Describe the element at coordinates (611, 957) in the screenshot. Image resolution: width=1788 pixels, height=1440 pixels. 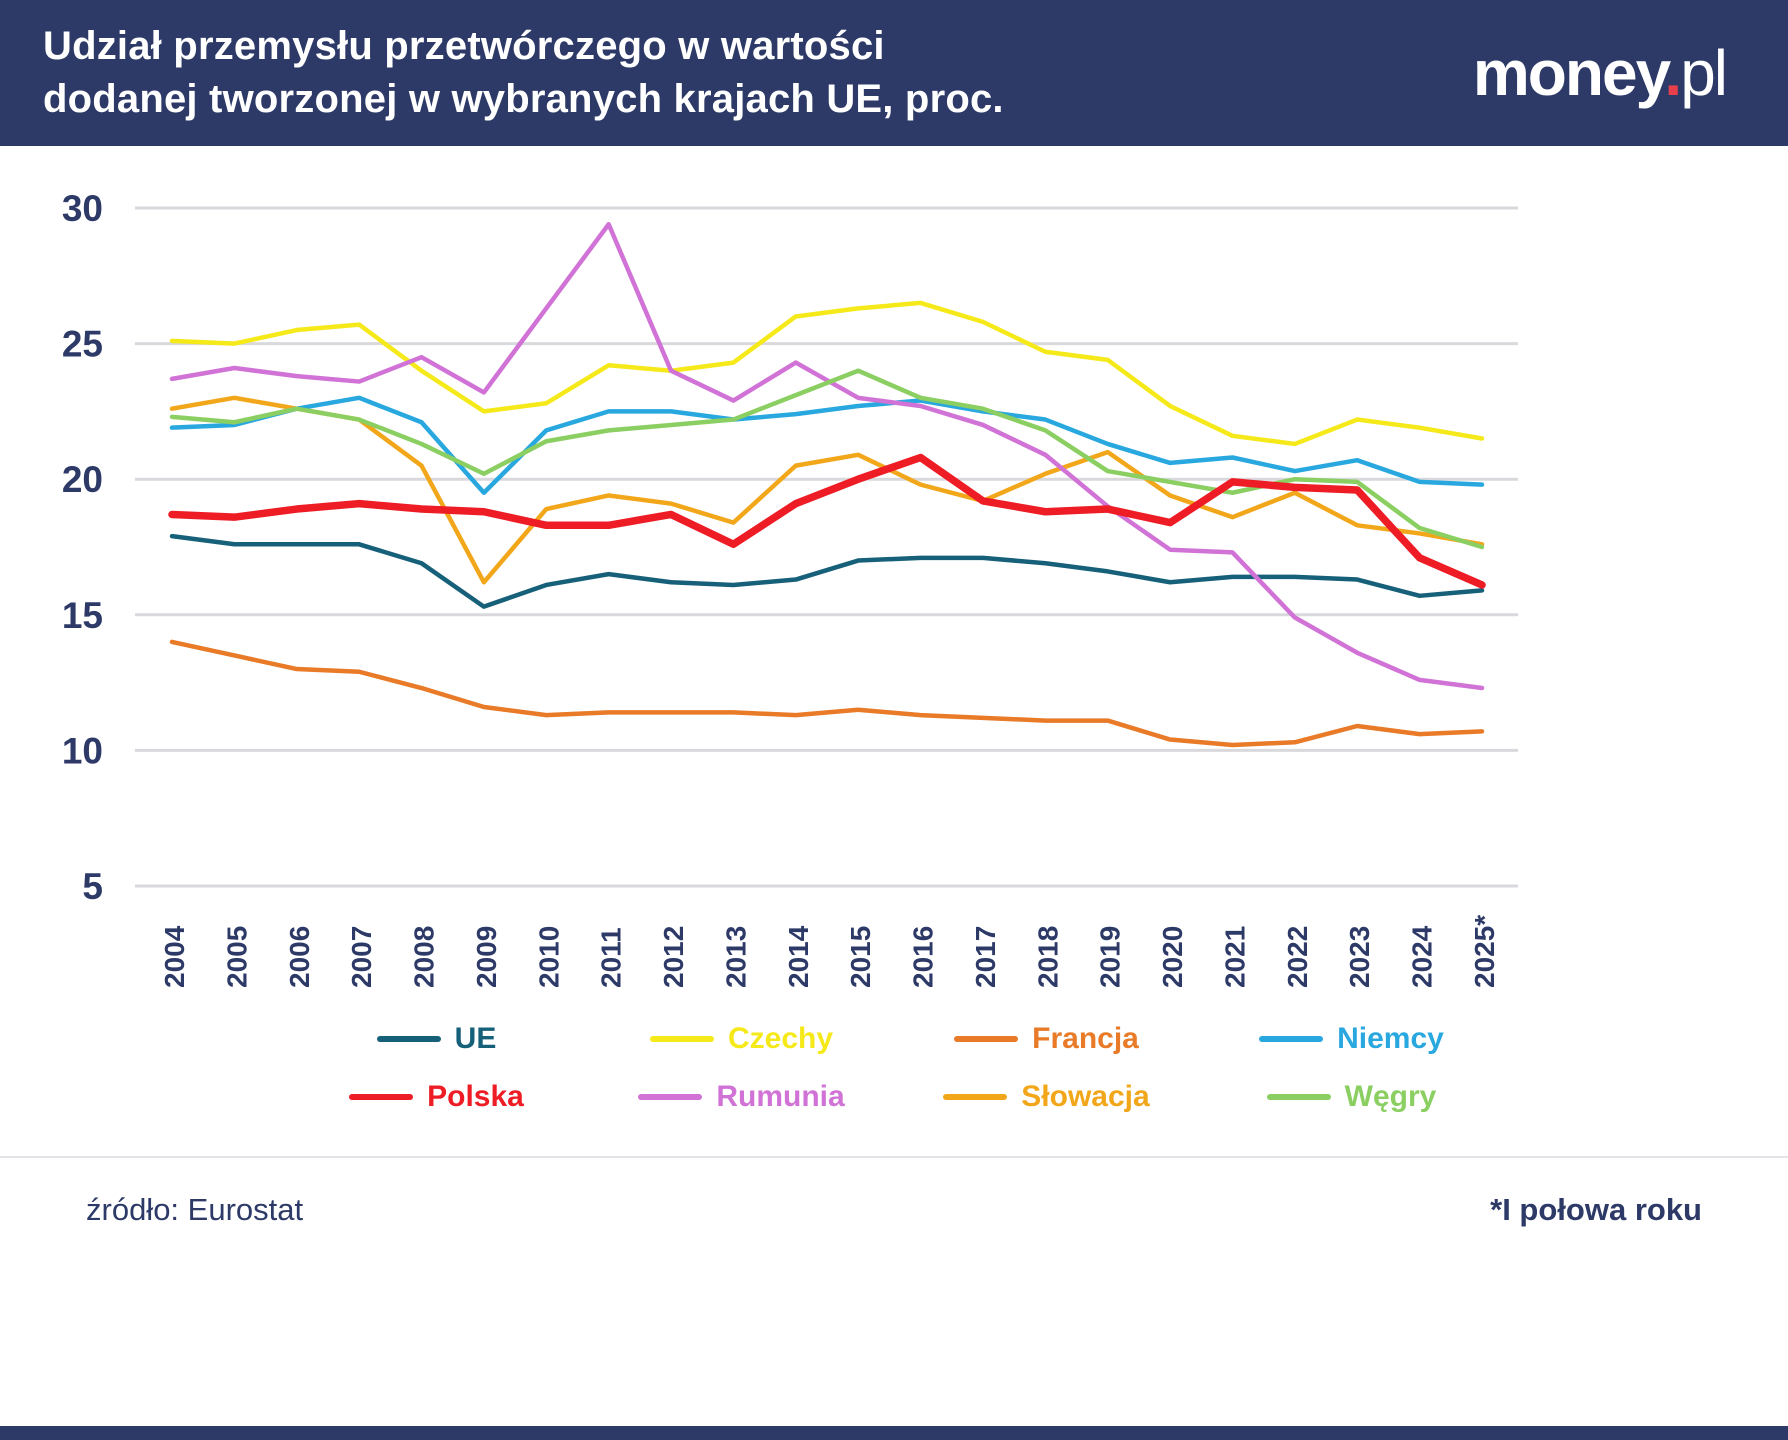
I see `x-tick-label: 2011` at that location.